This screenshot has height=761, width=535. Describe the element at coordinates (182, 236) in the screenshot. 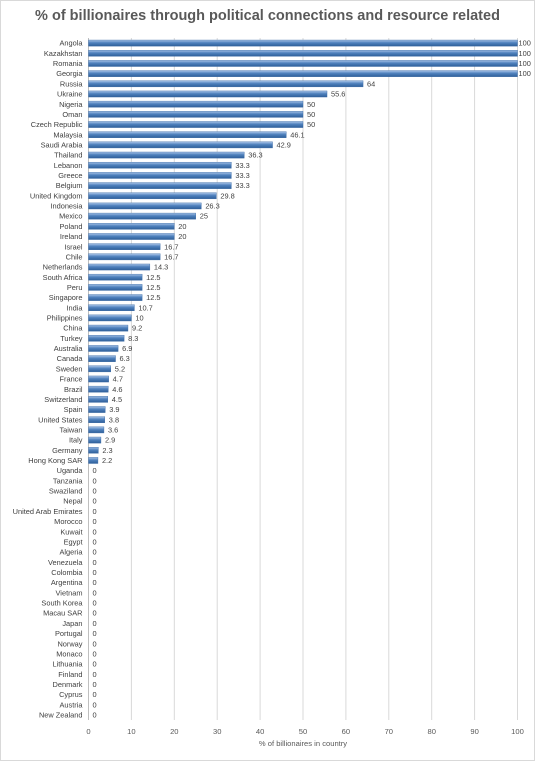

I see `value-label: 20` at that location.